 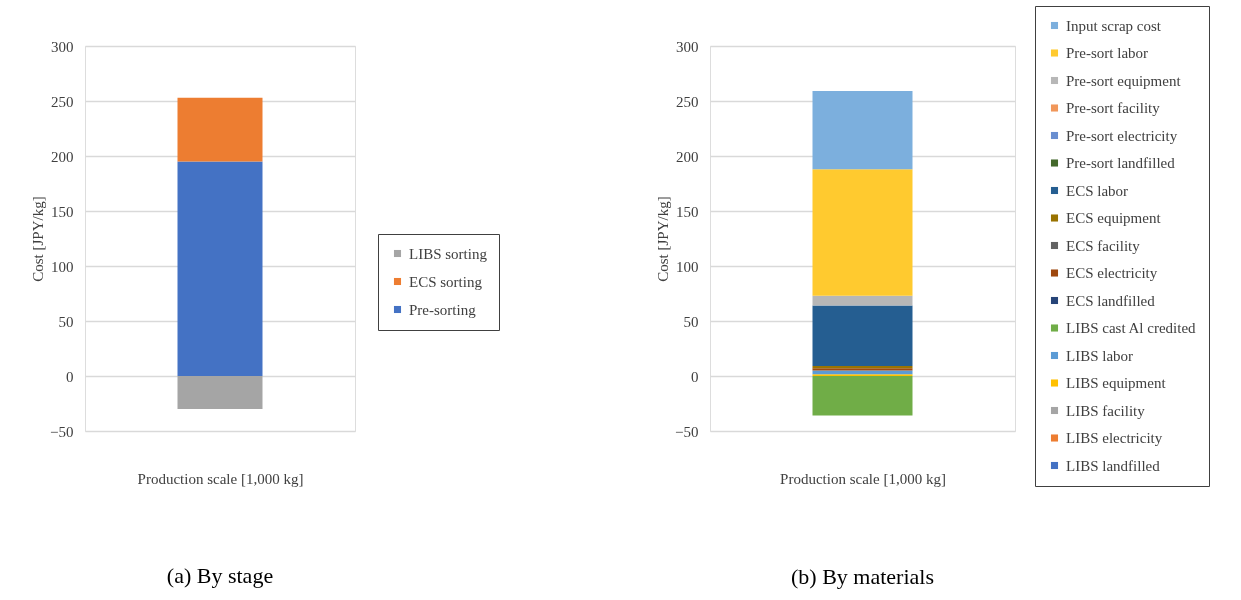 What do you see at coordinates (1114, 25) in the screenshot?
I see `legend-label: Input scrap cost` at bounding box center [1114, 25].